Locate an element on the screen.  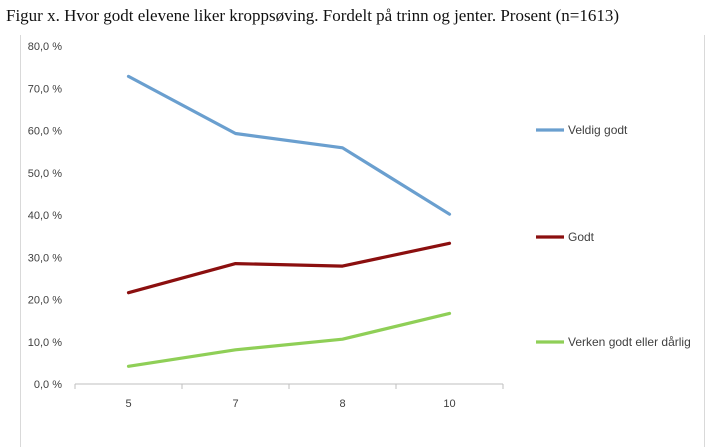
legend-label: Veldig godt is located at coordinates (598, 130).